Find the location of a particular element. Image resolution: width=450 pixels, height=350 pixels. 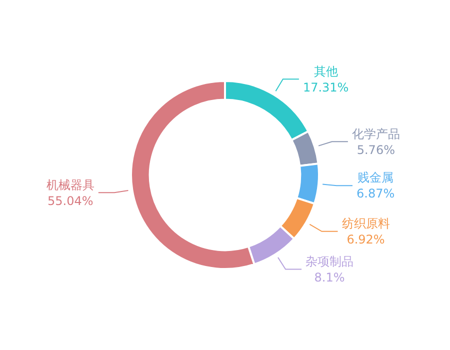

data-label: 5.76% is located at coordinates (375, 149).